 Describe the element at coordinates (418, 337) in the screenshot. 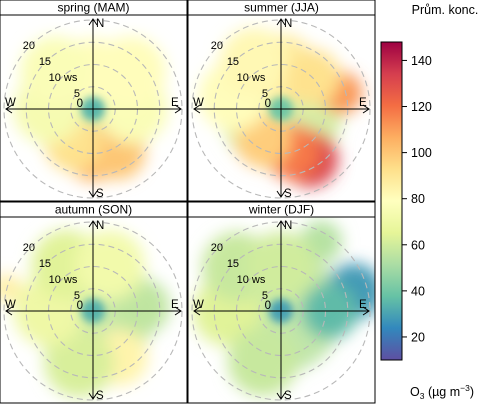

I see `colorbar-tick-label: 20` at that location.